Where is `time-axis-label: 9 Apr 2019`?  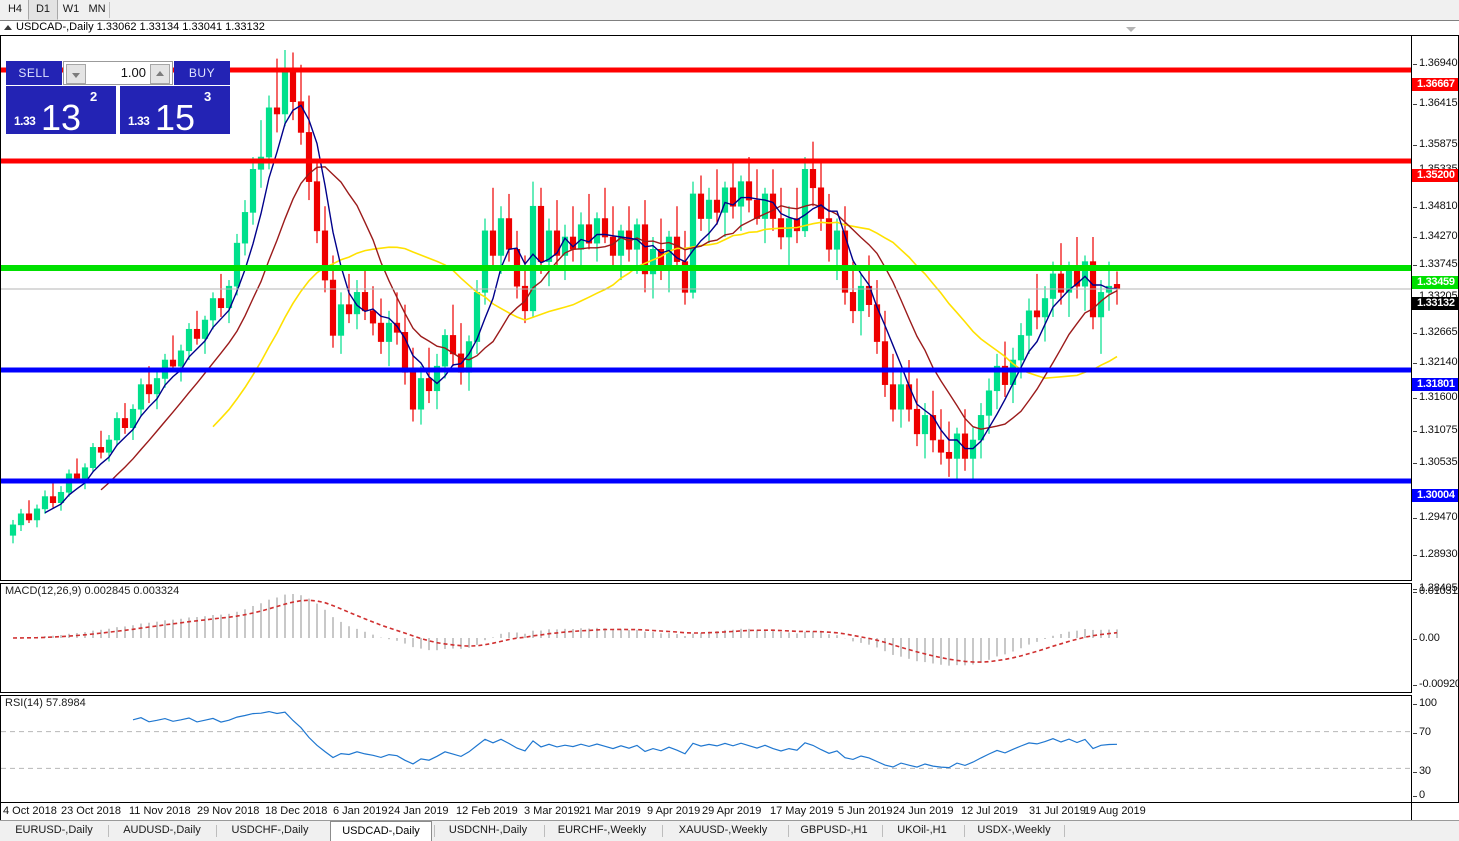 time-axis-label: 9 Apr 2019 is located at coordinates (674, 811).